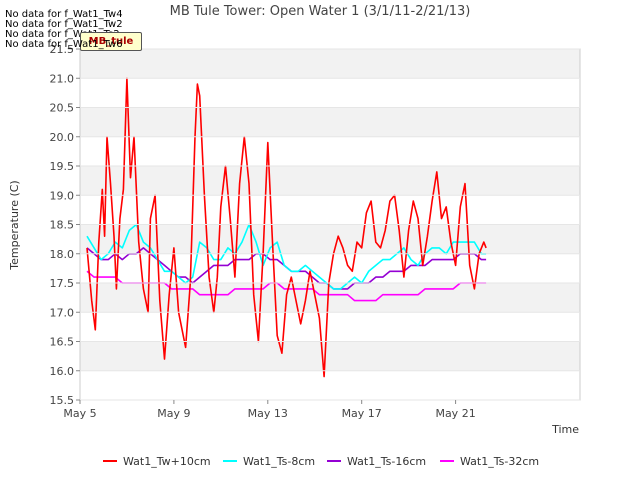  I want to click on x-axis-label: Time, so click(565, 429).